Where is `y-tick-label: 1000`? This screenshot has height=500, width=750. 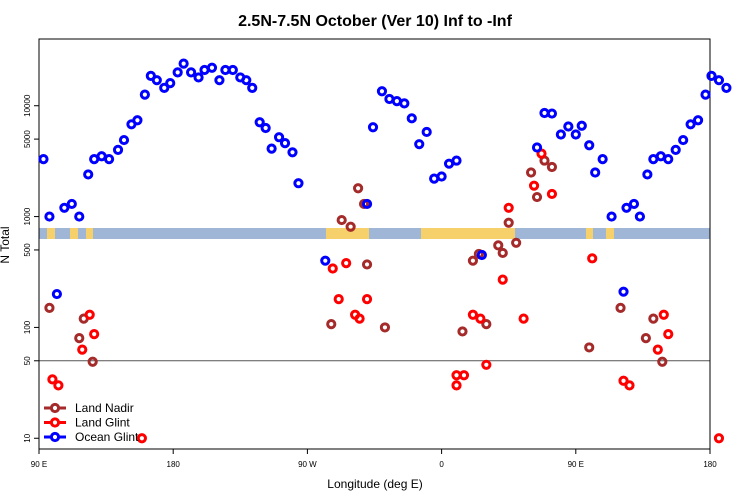
y-tick-label: 1000 is located at coordinates (27, 216).